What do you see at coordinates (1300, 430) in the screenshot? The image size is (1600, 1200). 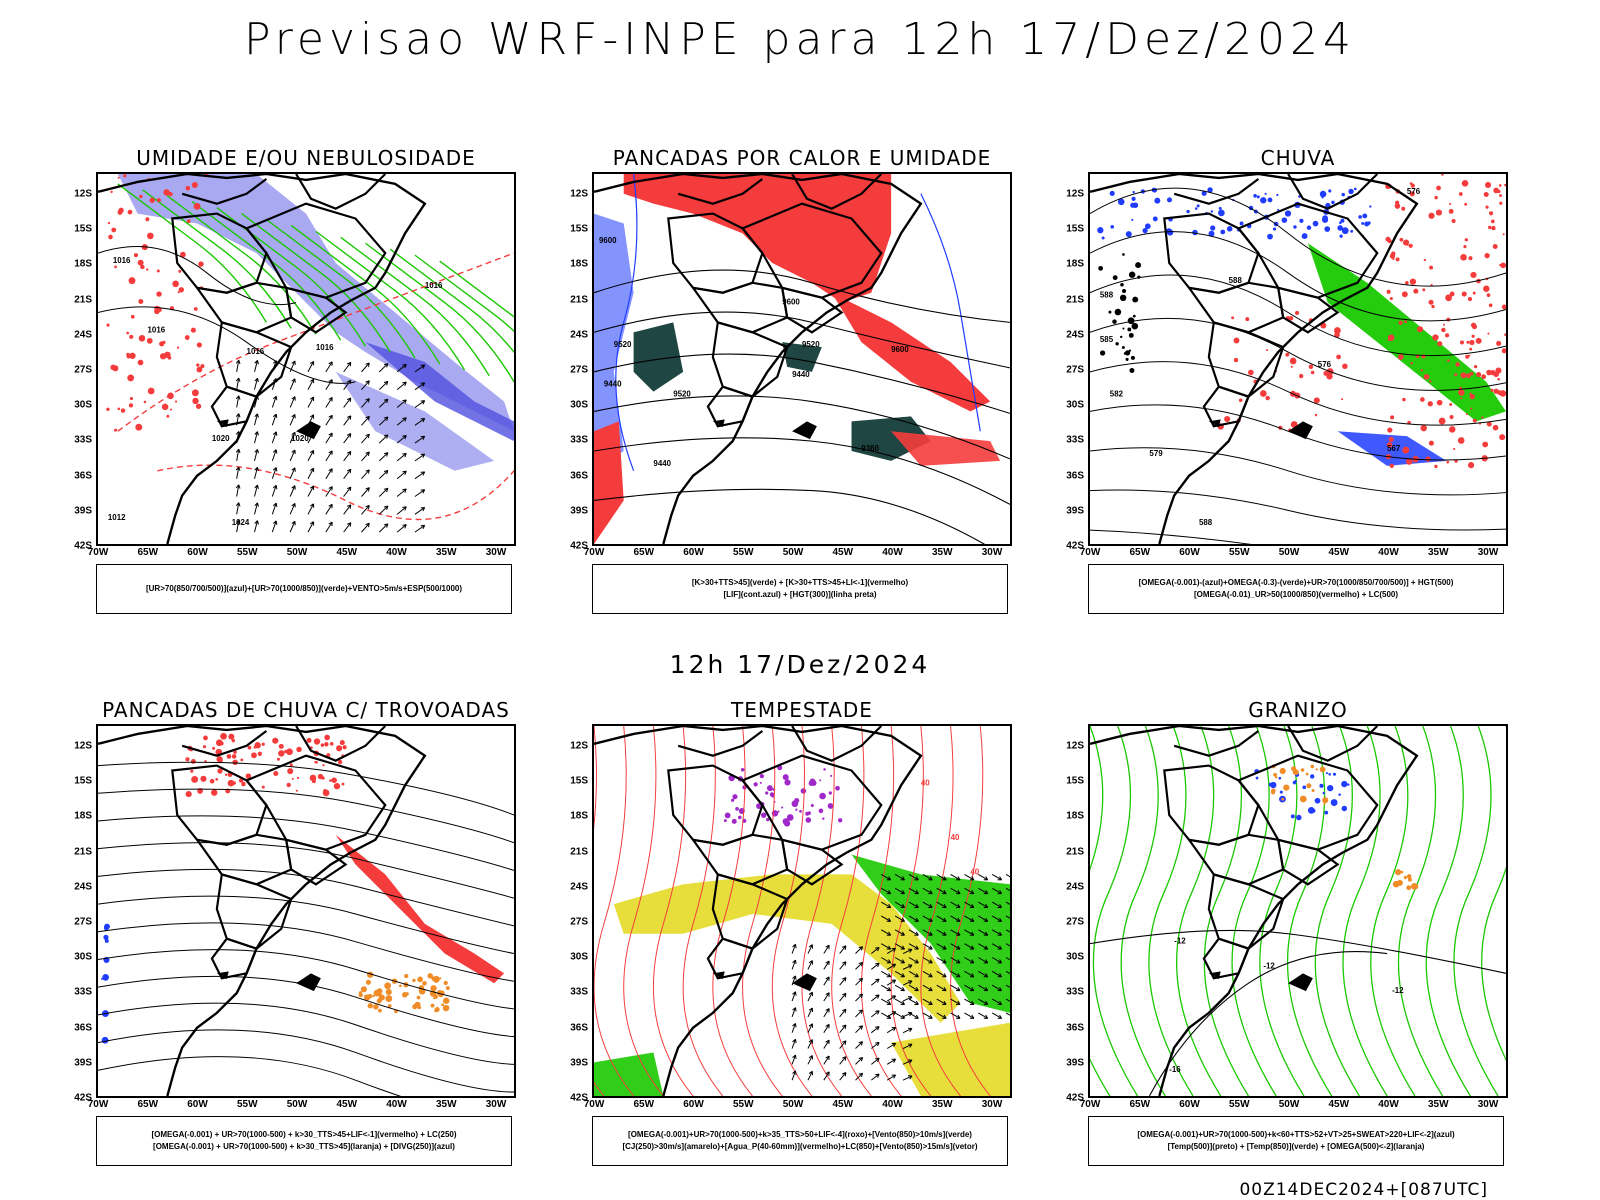 I see `lagoon` at bounding box center [1300, 430].